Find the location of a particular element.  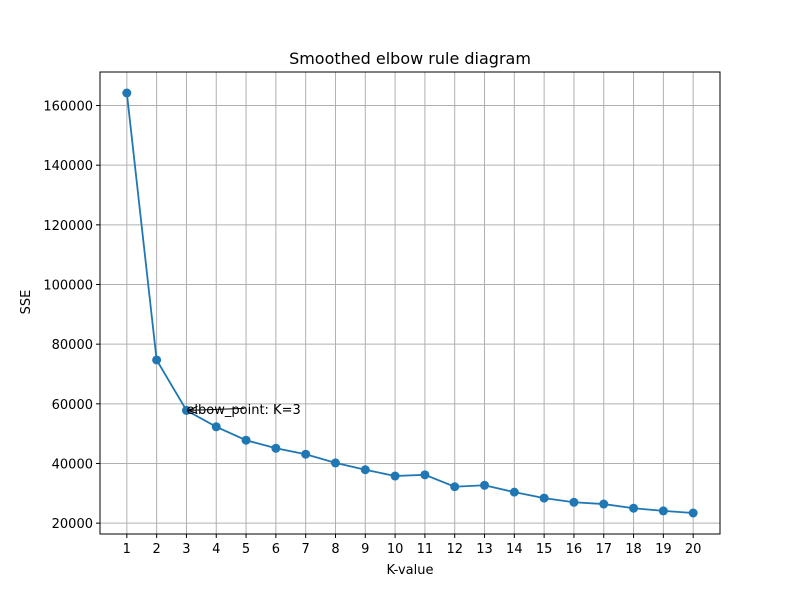

x-tick-label: 8 is located at coordinates (335, 549).